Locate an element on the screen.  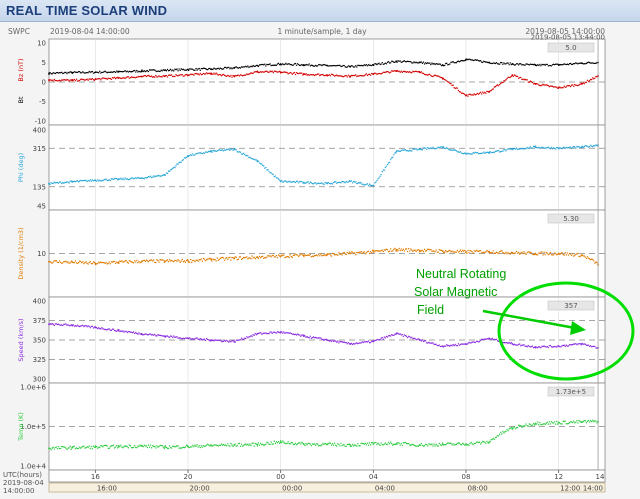
series-density is located at coordinates (323, 257).